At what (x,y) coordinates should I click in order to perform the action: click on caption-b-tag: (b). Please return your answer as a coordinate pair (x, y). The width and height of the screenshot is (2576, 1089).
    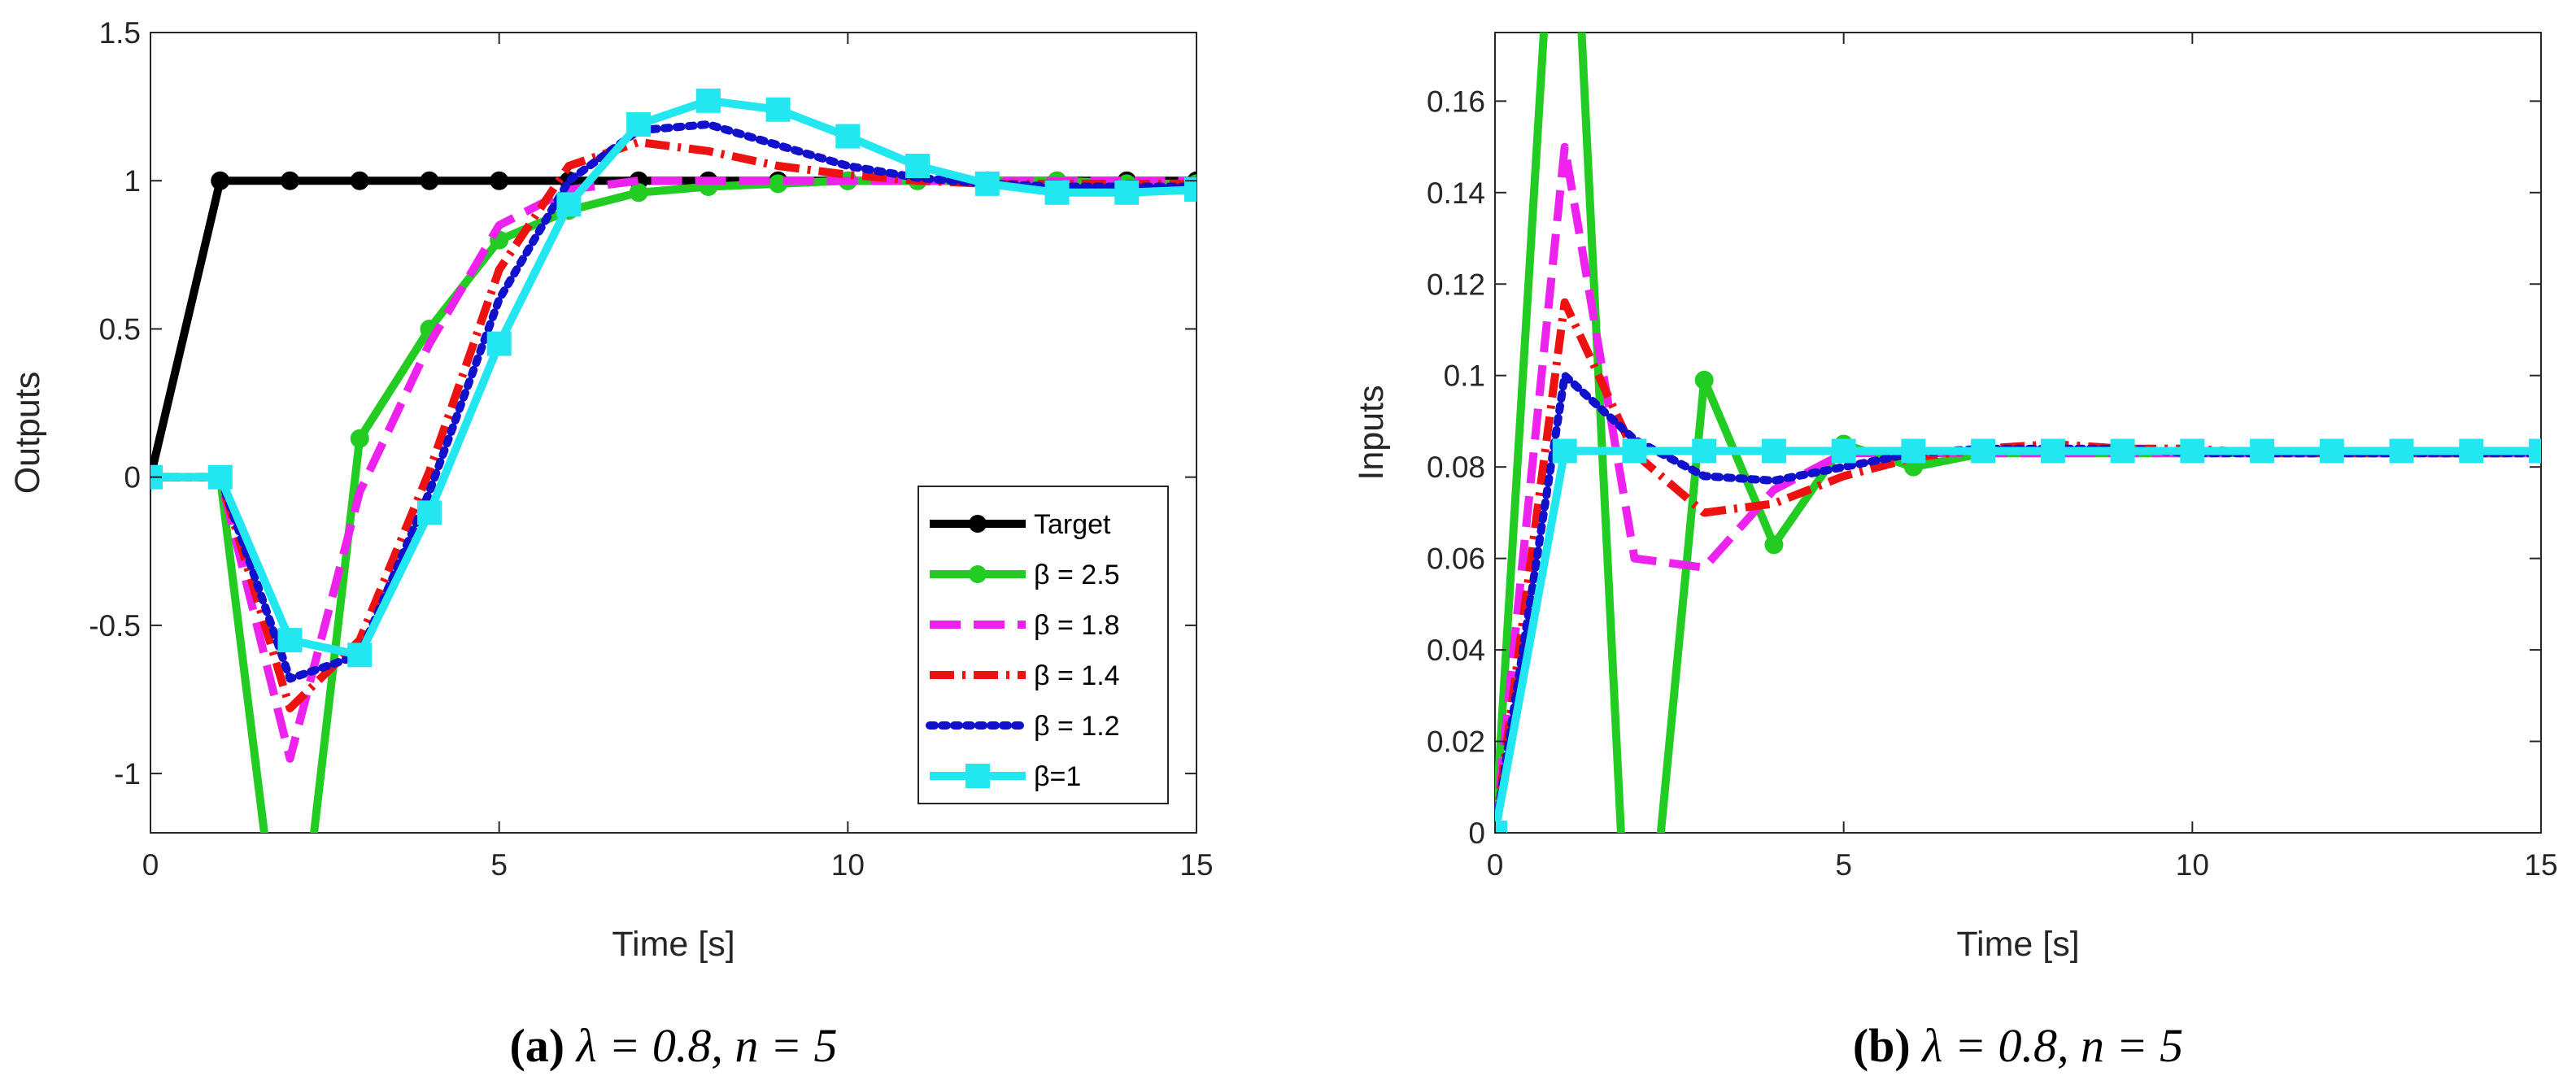
    Looking at the image, I should click on (1882, 1046).